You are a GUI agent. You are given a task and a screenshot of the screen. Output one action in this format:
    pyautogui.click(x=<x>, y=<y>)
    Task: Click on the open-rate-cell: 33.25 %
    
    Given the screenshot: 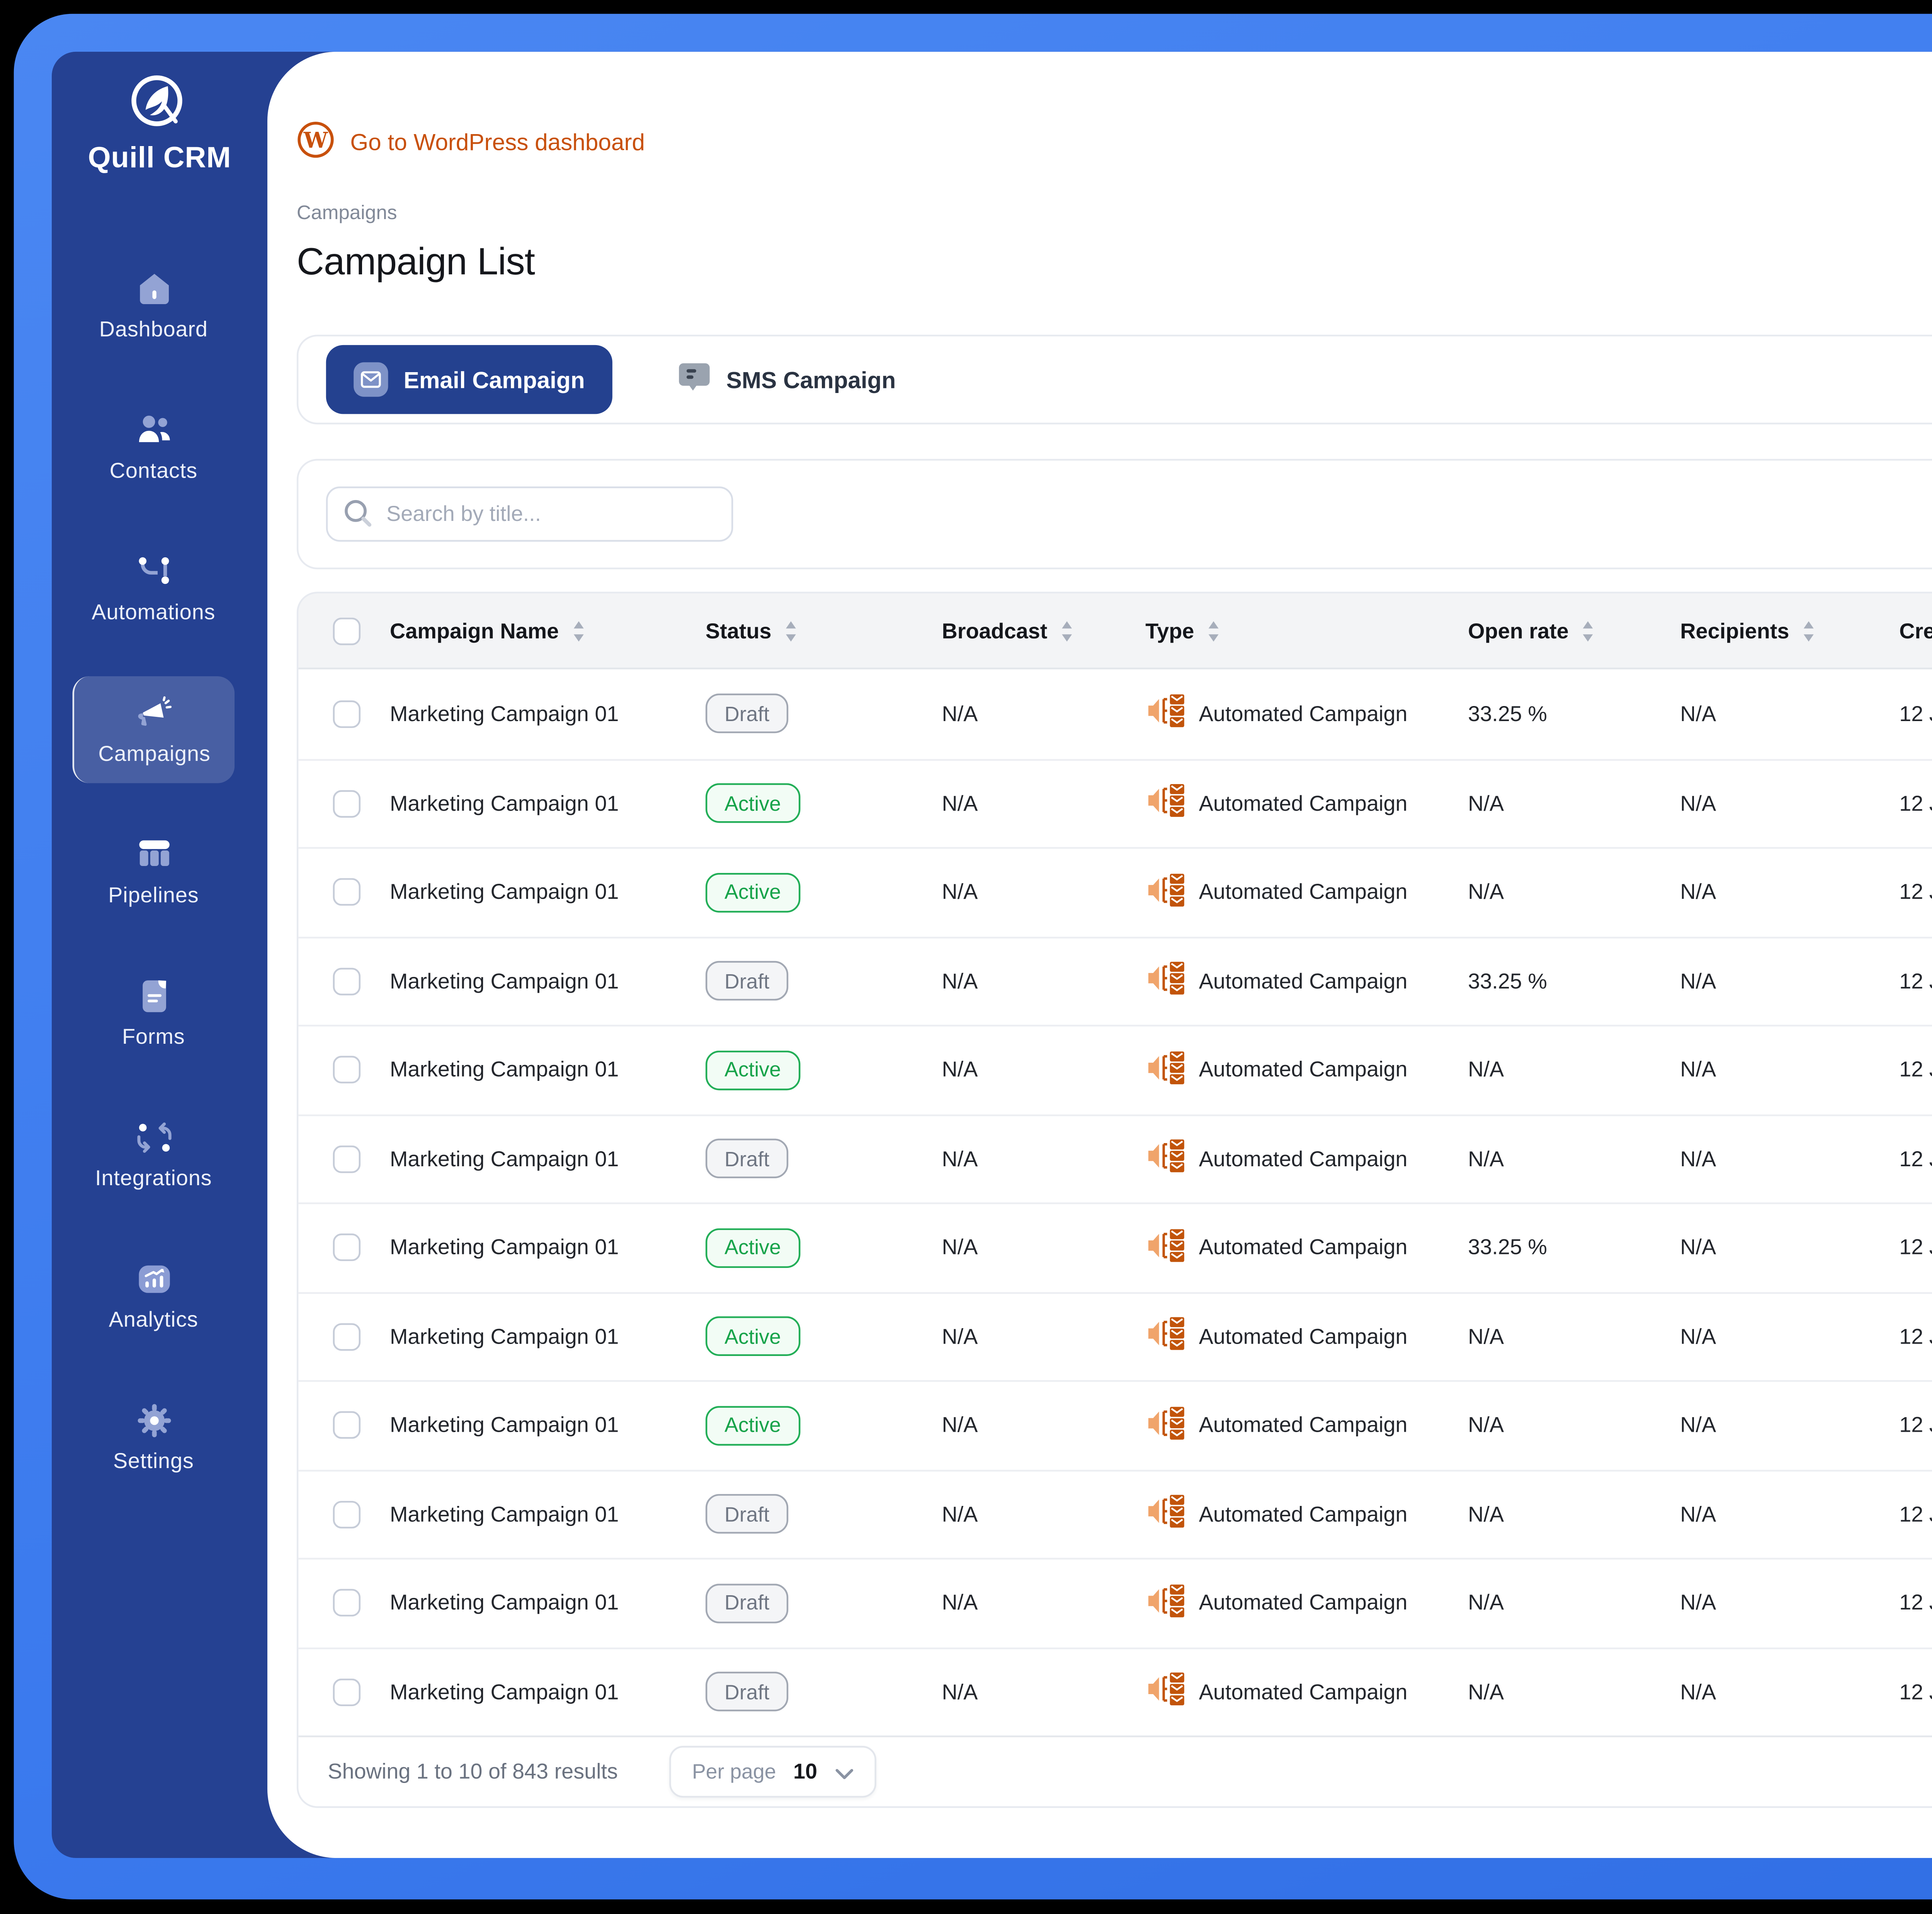 What is the action you would take?
    pyautogui.click(x=1508, y=981)
    